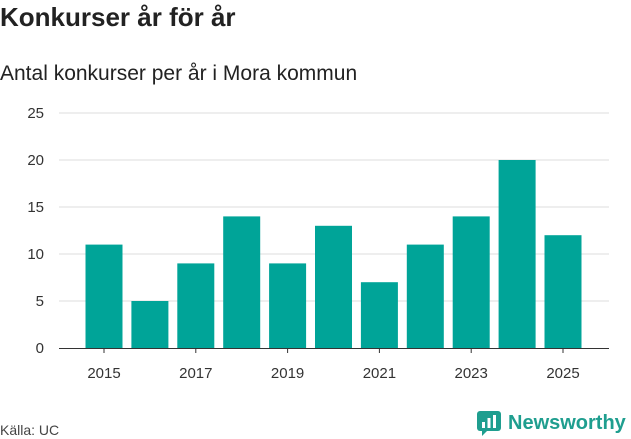  What do you see at coordinates (196, 305) in the screenshot?
I see `bar-2017` at bounding box center [196, 305].